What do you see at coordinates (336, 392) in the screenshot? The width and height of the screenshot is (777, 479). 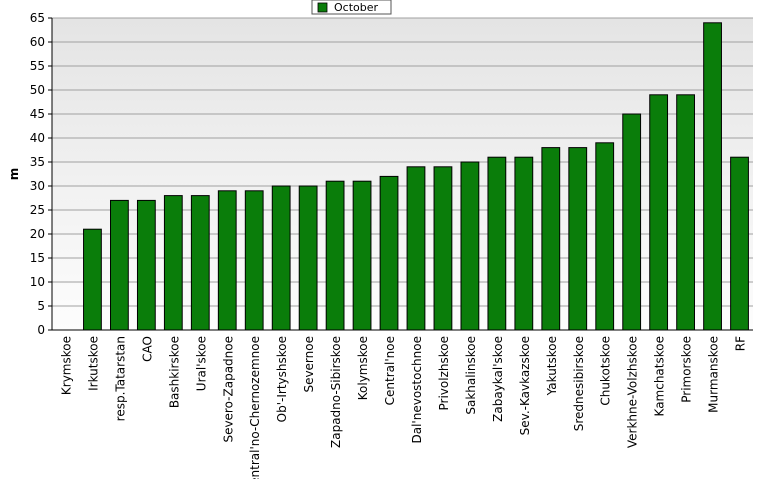 I see `x-tick-label: Zapadno-Sibirskoe` at bounding box center [336, 392].